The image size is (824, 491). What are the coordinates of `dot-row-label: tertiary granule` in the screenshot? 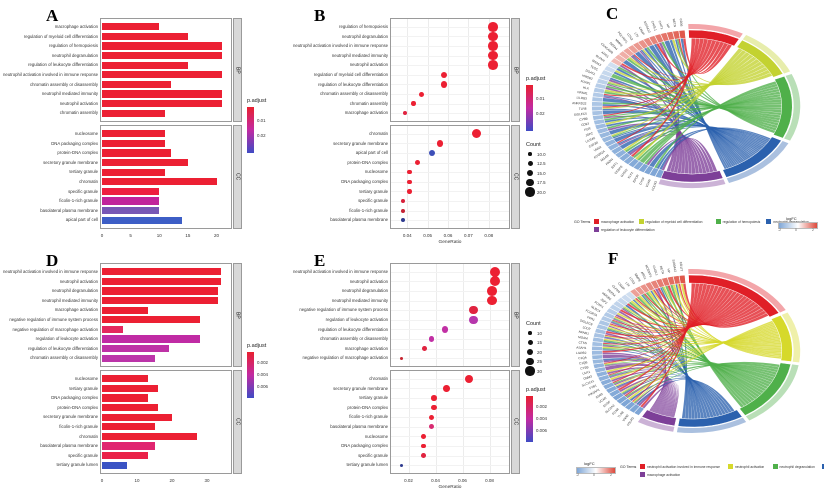 It's located at (373, 191).